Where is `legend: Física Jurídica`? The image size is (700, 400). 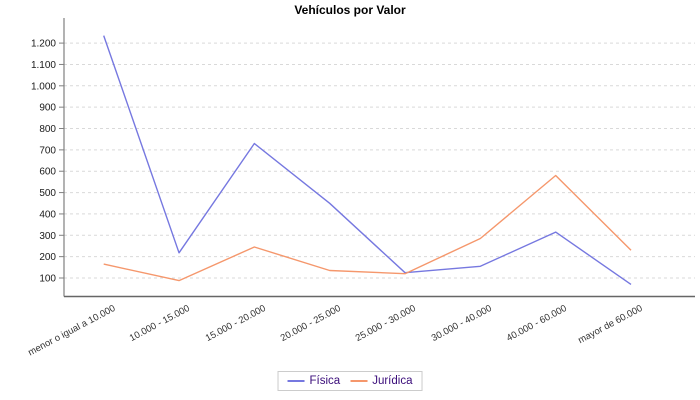 legend: Física Jurídica is located at coordinates (350, 381).